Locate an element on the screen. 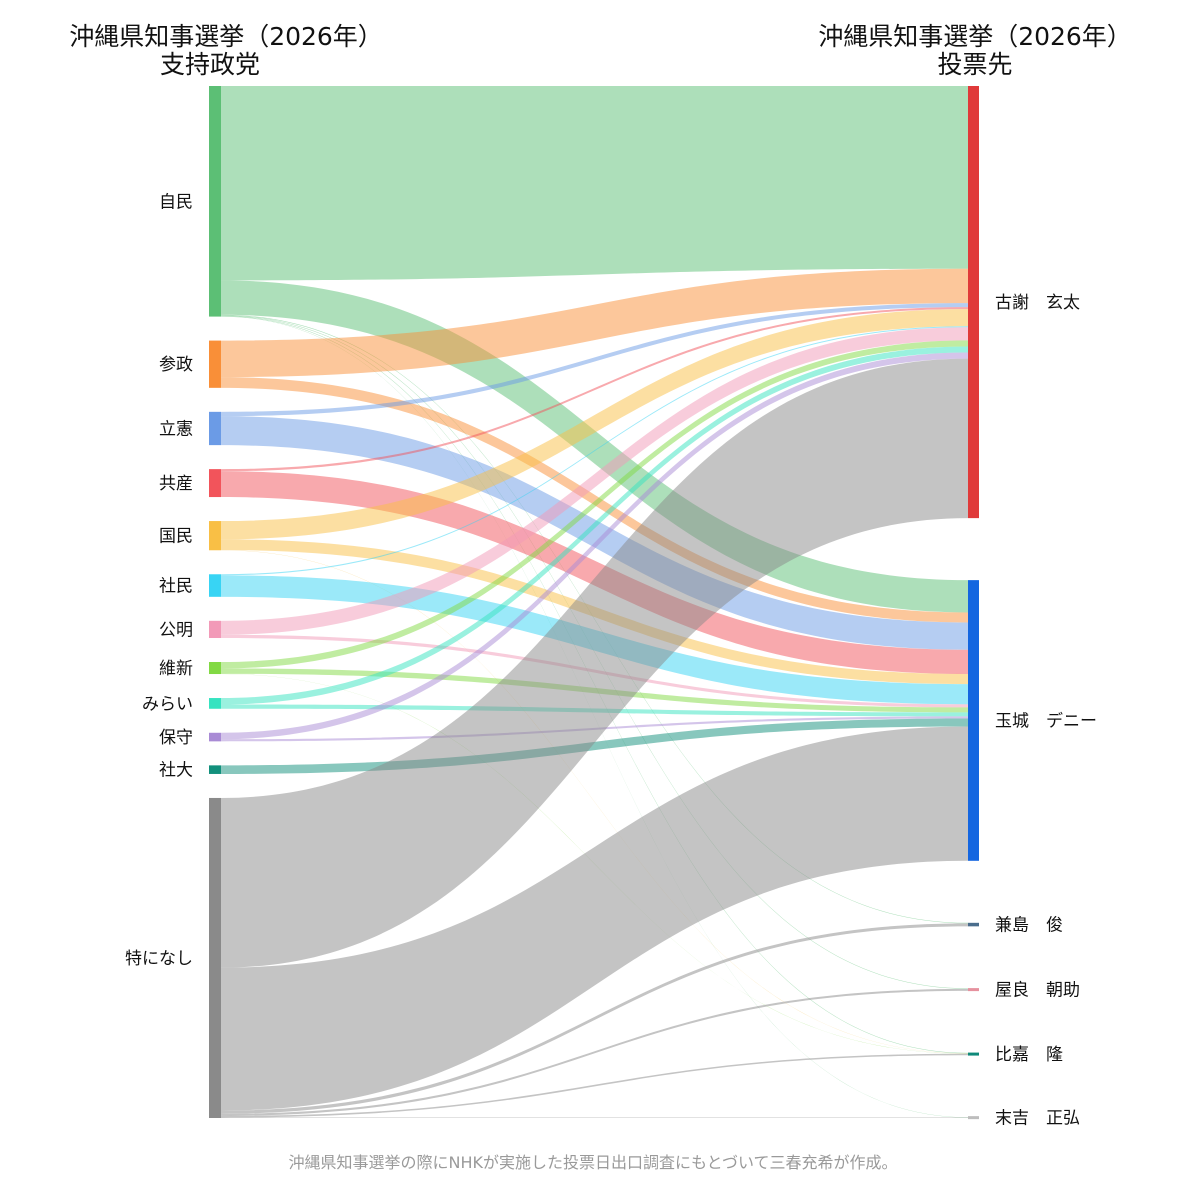 The height and width of the screenshot is (1200, 1200). right-title-line1: 沖縄県知事選挙（2026年） is located at coordinates (975, 36).